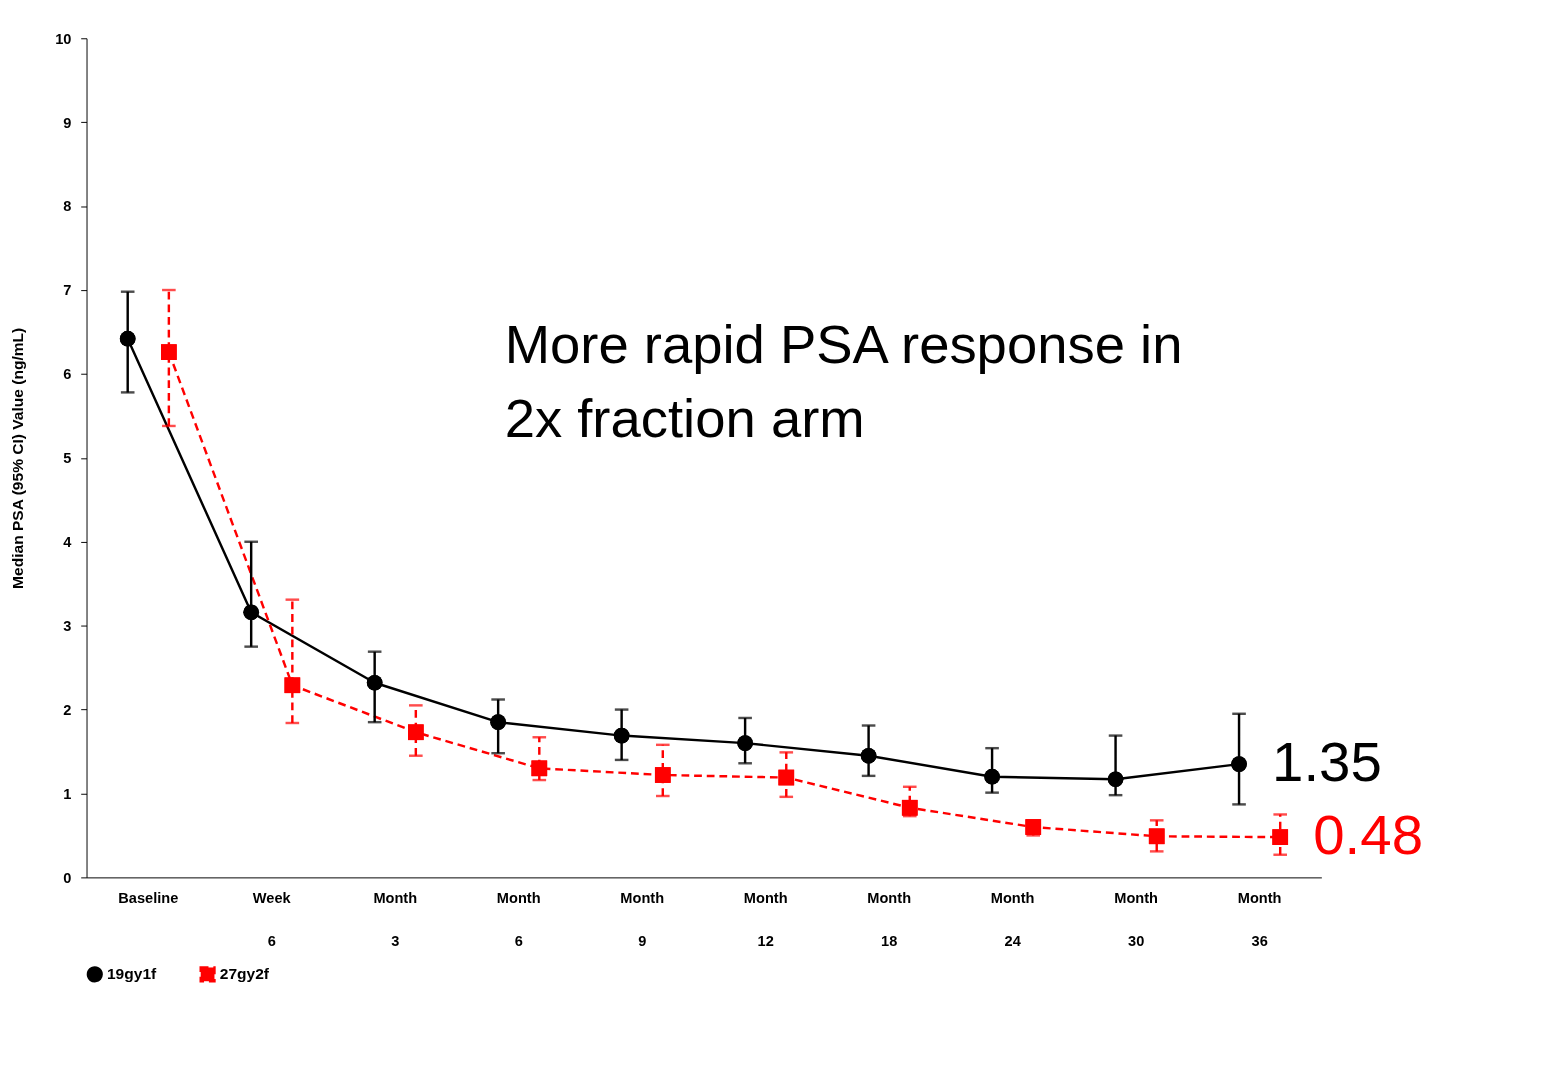 The width and height of the screenshot is (1545, 1071). I want to click on category-label: Month 24, so click(1012, 919).